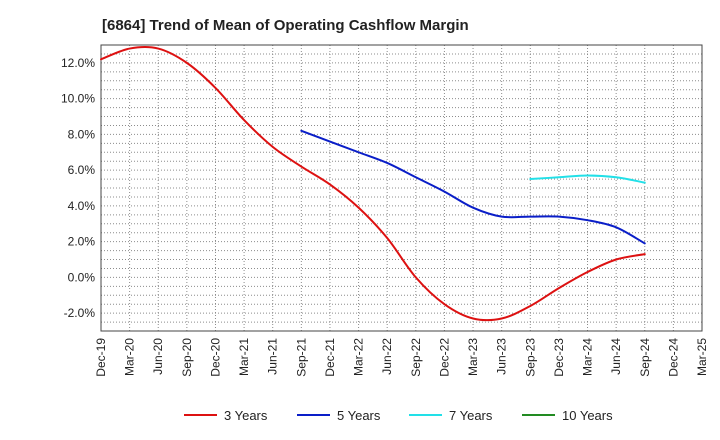  What do you see at coordinates (673, 357) in the screenshot?
I see `x-tick-label: Dec-24` at bounding box center [673, 357].